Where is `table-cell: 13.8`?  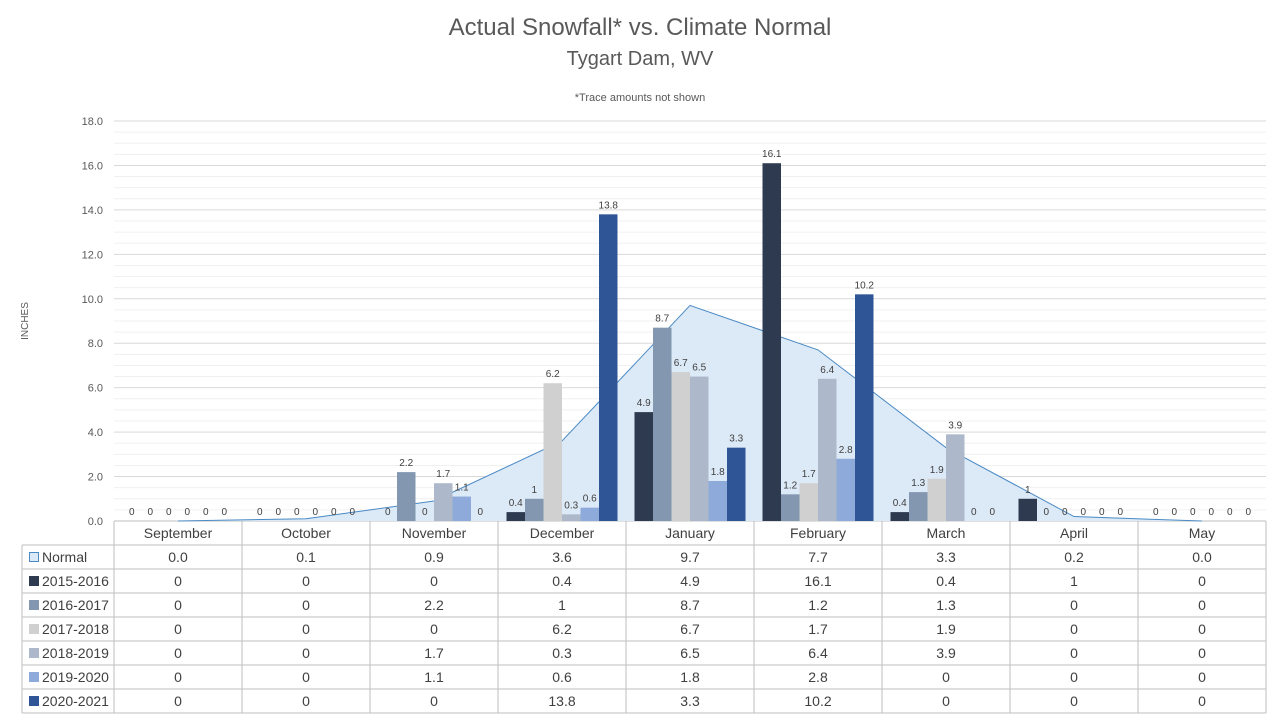
table-cell: 13.8 is located at coordinates (561, 701).